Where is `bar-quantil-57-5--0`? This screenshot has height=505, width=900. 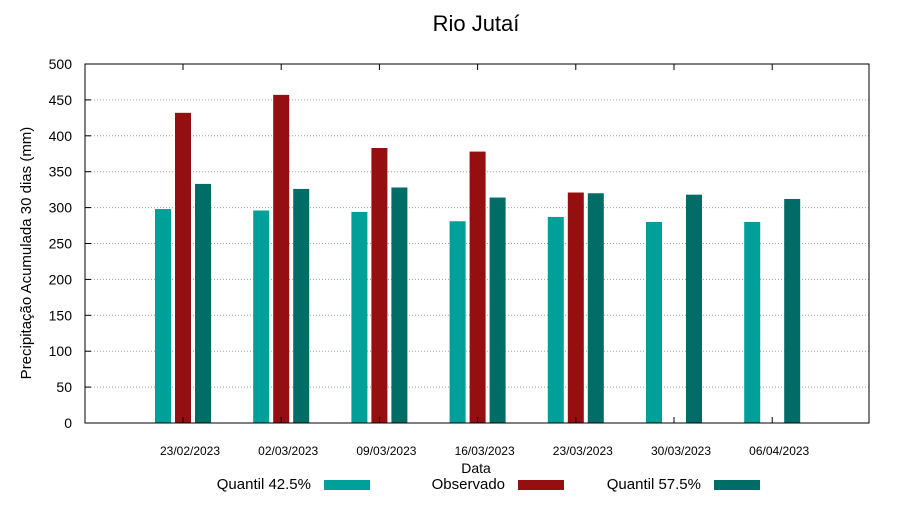
bar-quantil-57-5--0 is located at coordinates (203, 303).